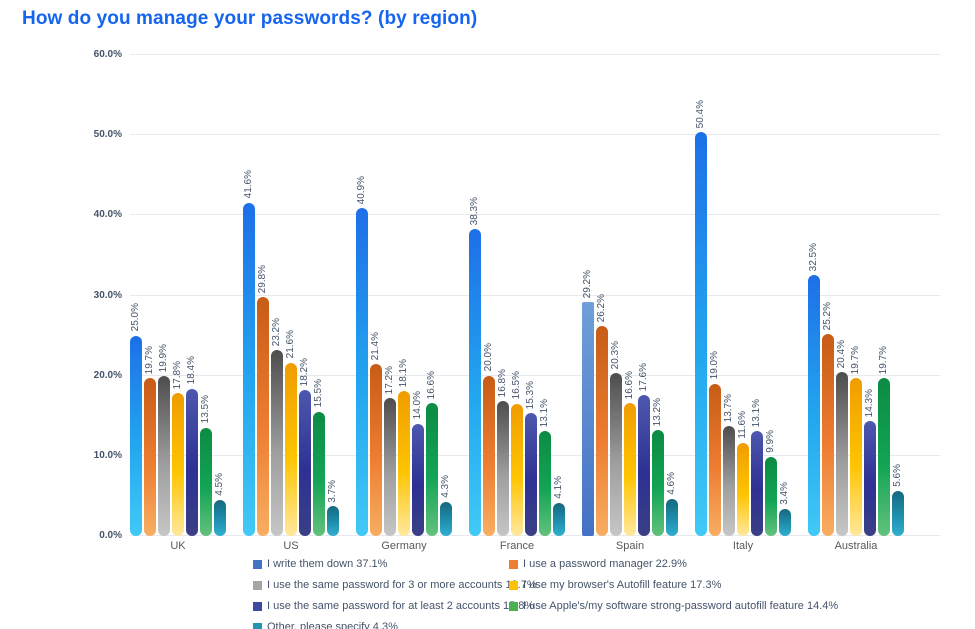  Describe the element at coordinates (107, 54) in the screenshot. I see `y-axis-tick-label: 60.0%` at that location.